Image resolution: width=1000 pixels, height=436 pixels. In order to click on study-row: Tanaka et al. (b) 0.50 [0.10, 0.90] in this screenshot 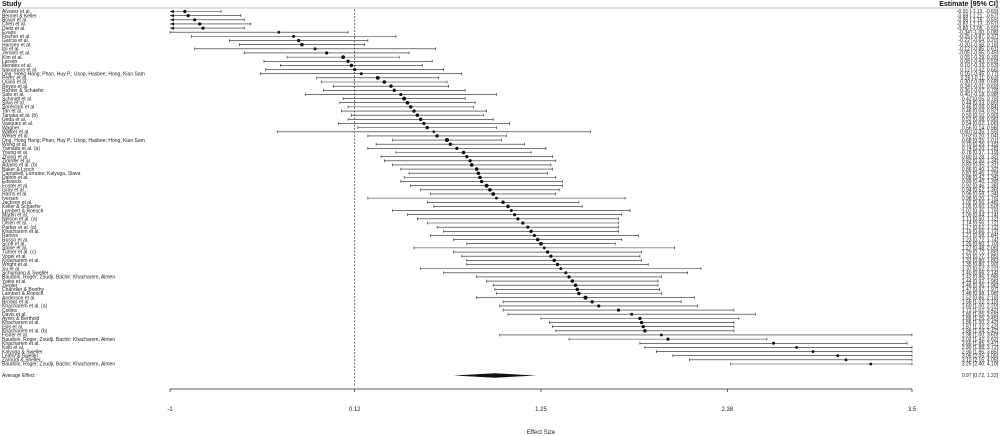, I will do `click(500, 116)`.